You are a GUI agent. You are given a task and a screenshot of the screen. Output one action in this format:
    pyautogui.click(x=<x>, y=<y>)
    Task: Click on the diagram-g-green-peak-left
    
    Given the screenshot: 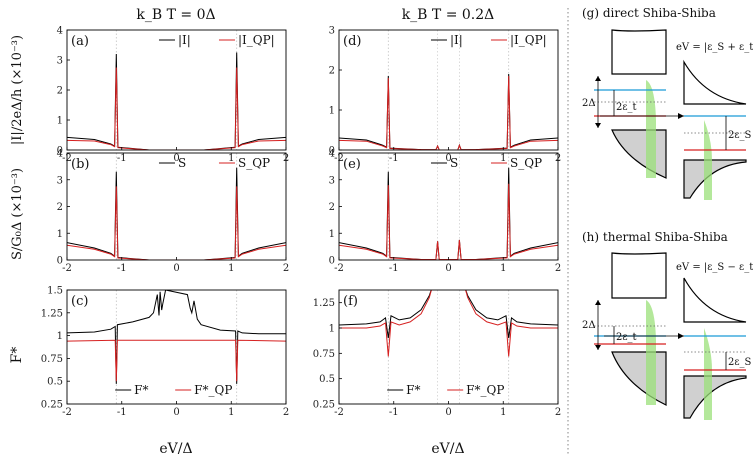 What is the action you would take?
    pyautogui.click(x=651, y=129)
    